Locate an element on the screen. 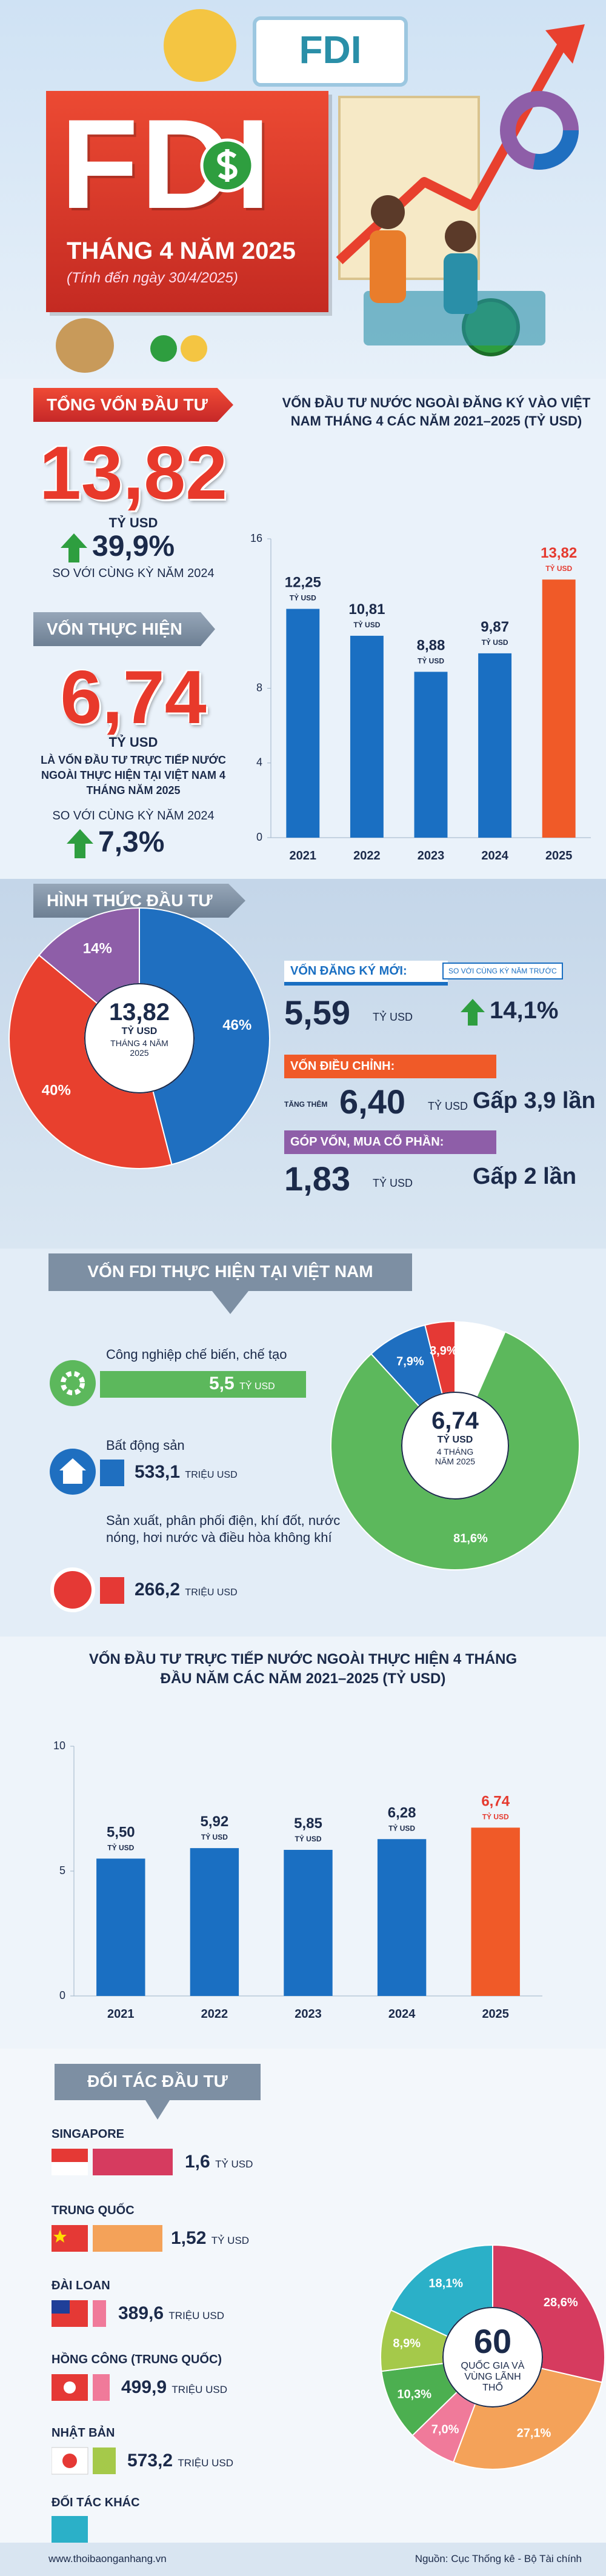 Image resolution: width=606 pixels, height=2576 pixels. slice-label: 7,9% is located at coordinates (410, 1362).